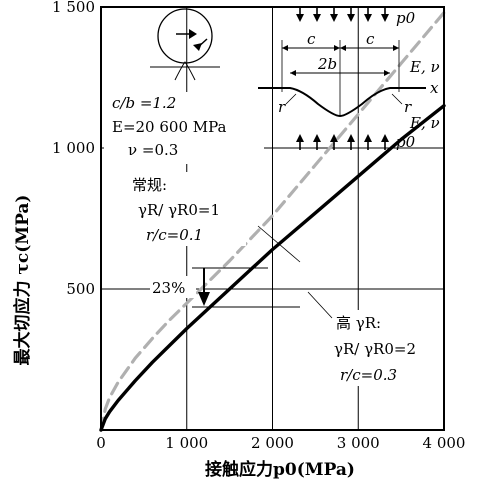  What do you see at coordinates (202, 43) in the screenshot?
I see `roller-arrow-2-shaft` at bounding box center [202, 43].